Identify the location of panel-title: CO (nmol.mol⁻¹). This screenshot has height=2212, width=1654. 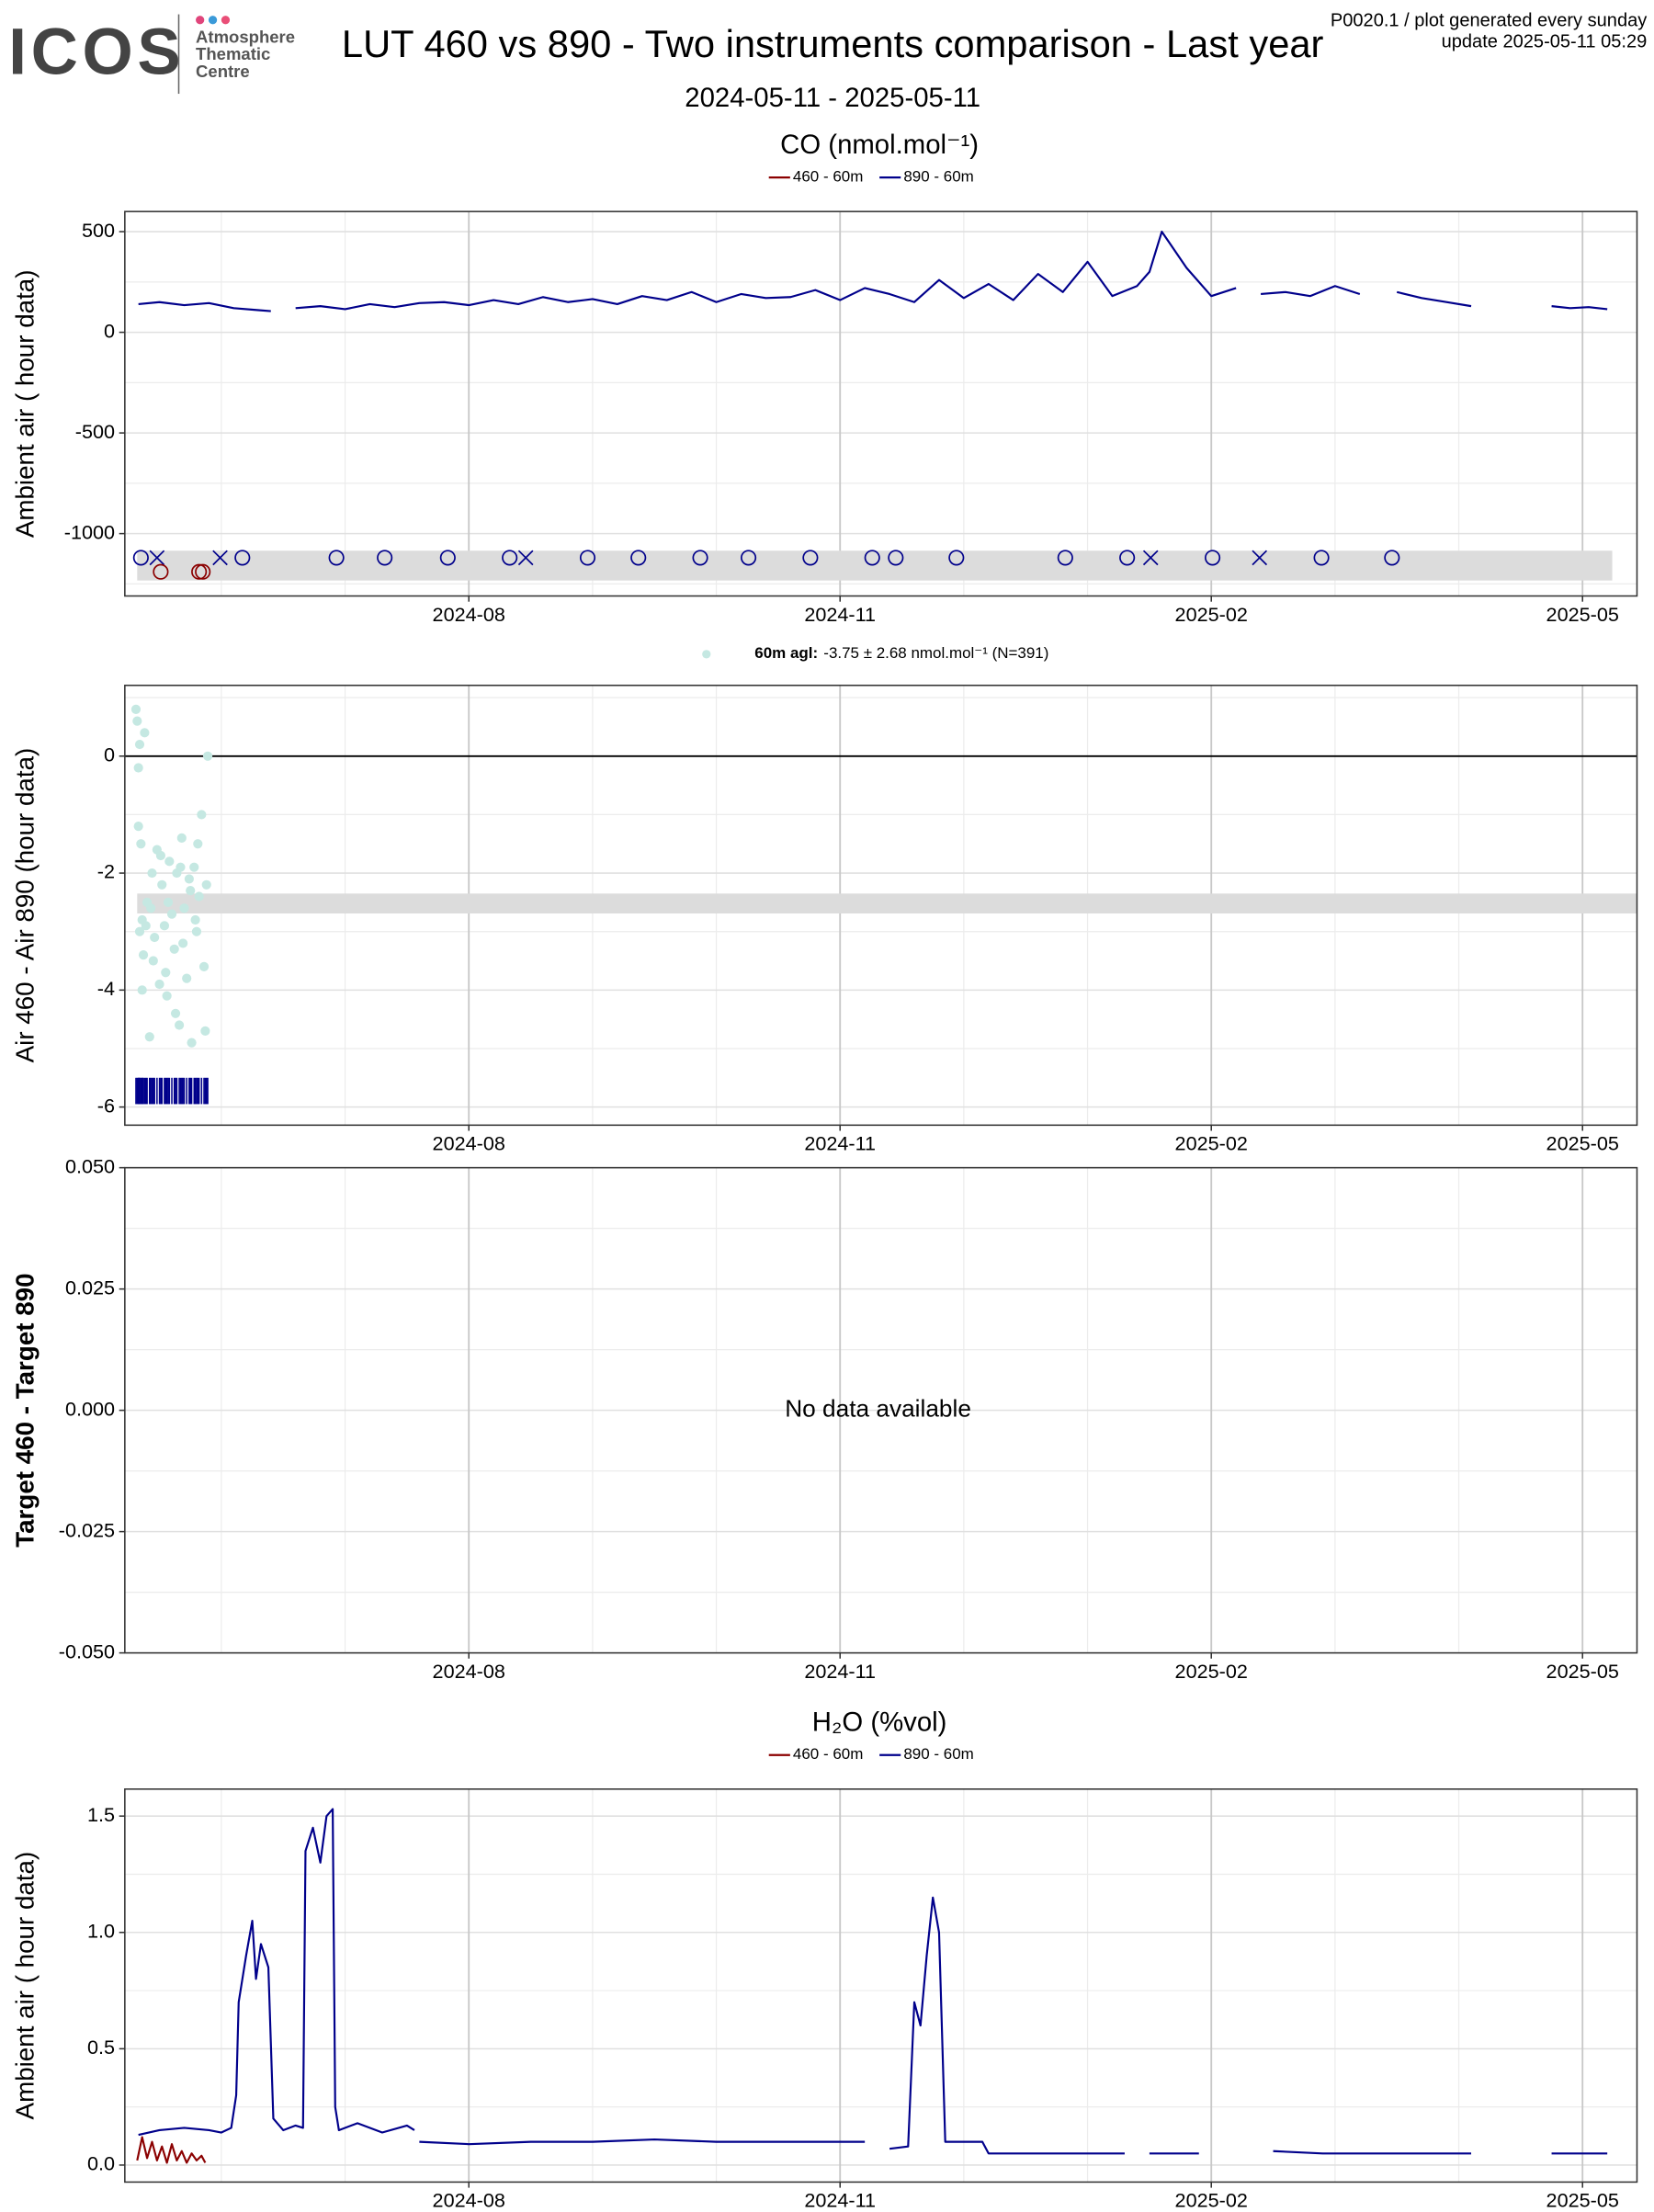
(879, 145).